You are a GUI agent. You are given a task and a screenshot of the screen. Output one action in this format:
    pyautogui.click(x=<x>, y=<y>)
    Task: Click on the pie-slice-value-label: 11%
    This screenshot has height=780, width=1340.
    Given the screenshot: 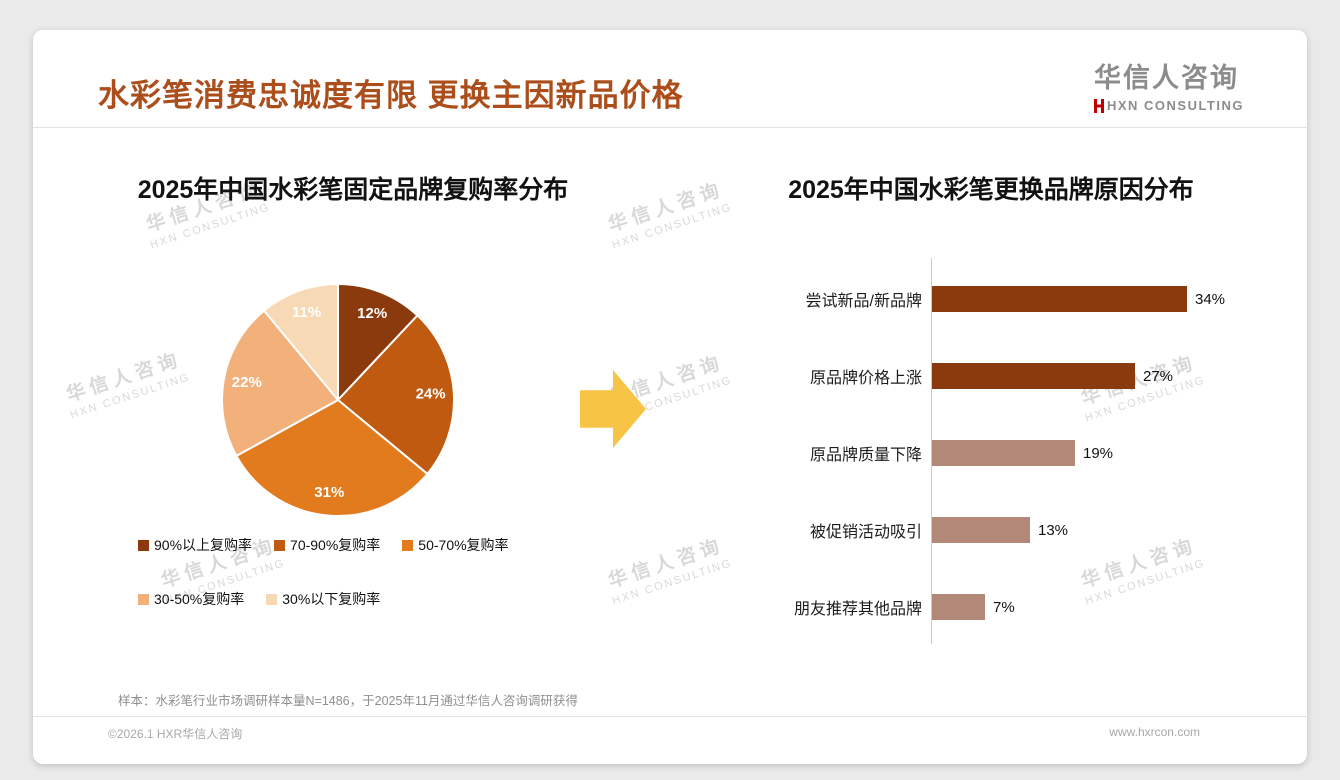 What is the action you would take?
    pyautogui.click(x=306, y=312)
    